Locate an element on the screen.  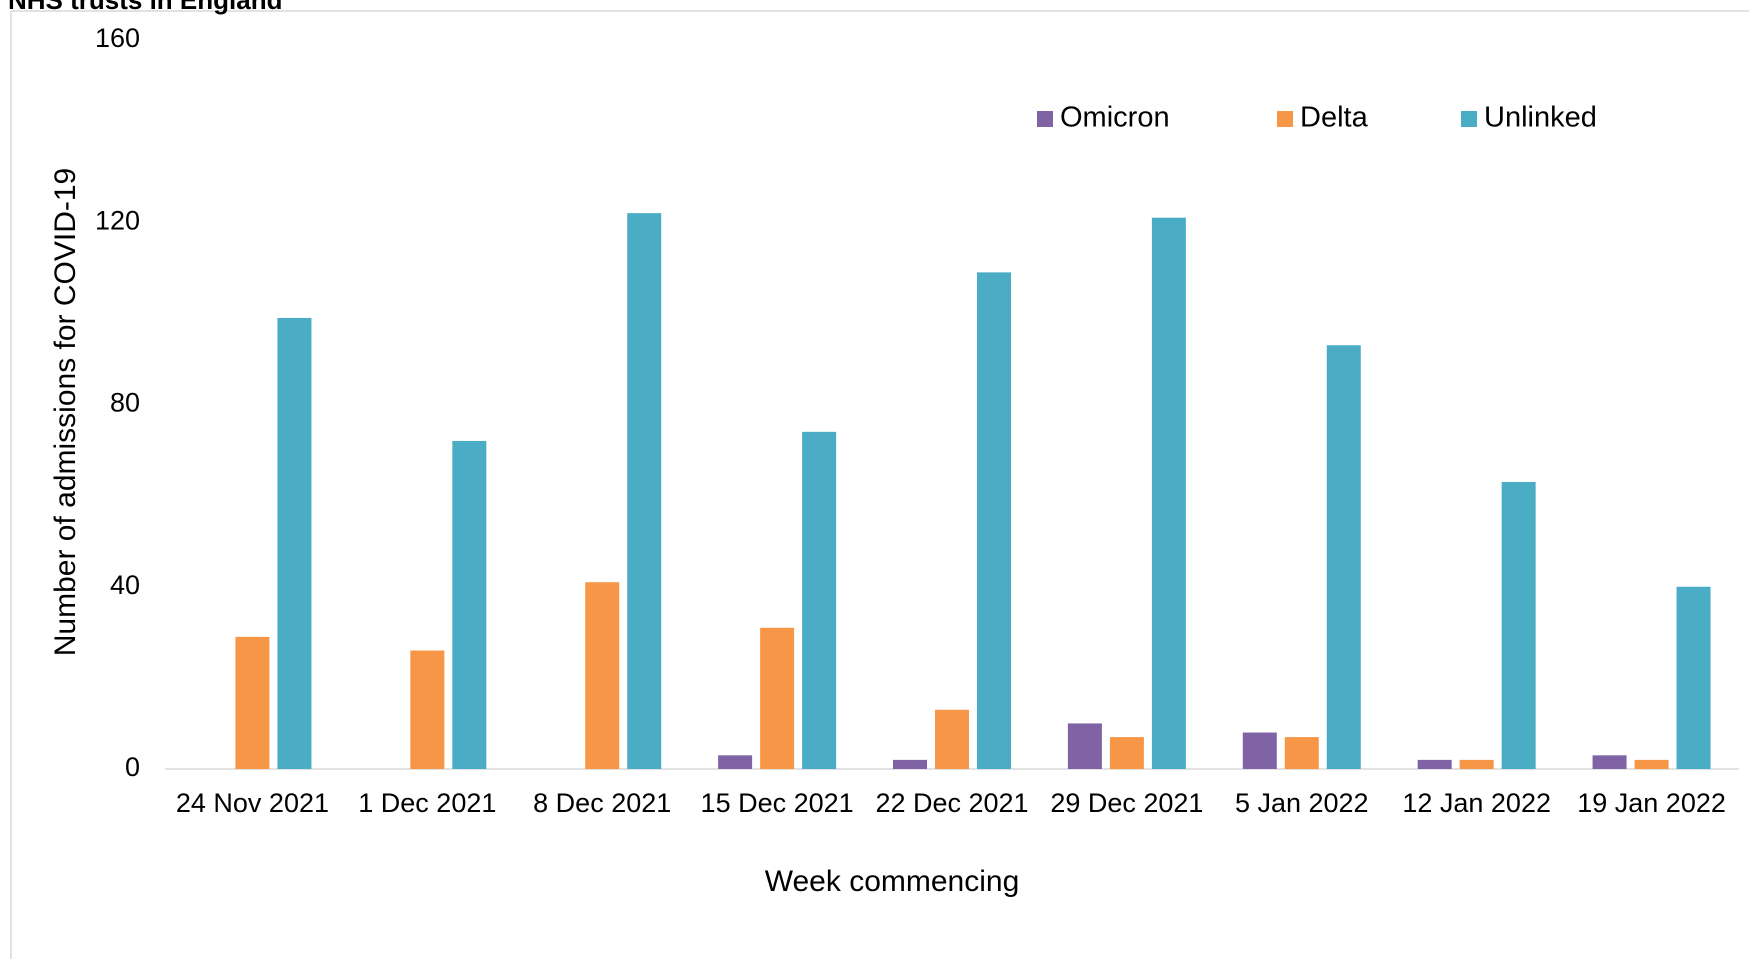
y-tick-label: 40 is located at coordinates (125, 585).